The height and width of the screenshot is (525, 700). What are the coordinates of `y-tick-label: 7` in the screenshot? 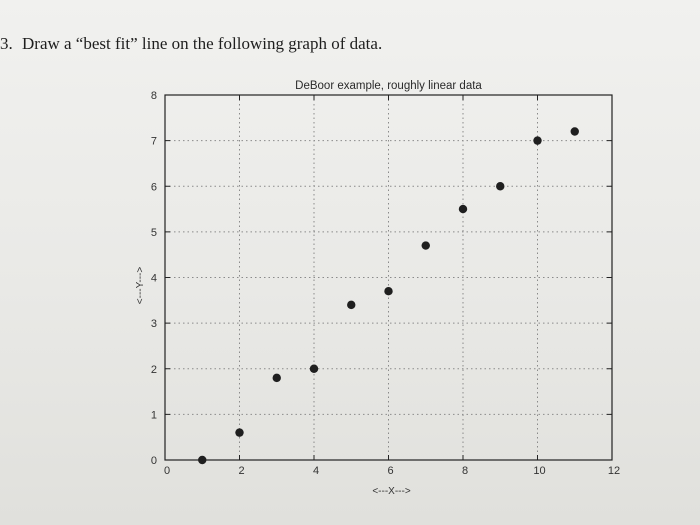 It's located at (154, 142).